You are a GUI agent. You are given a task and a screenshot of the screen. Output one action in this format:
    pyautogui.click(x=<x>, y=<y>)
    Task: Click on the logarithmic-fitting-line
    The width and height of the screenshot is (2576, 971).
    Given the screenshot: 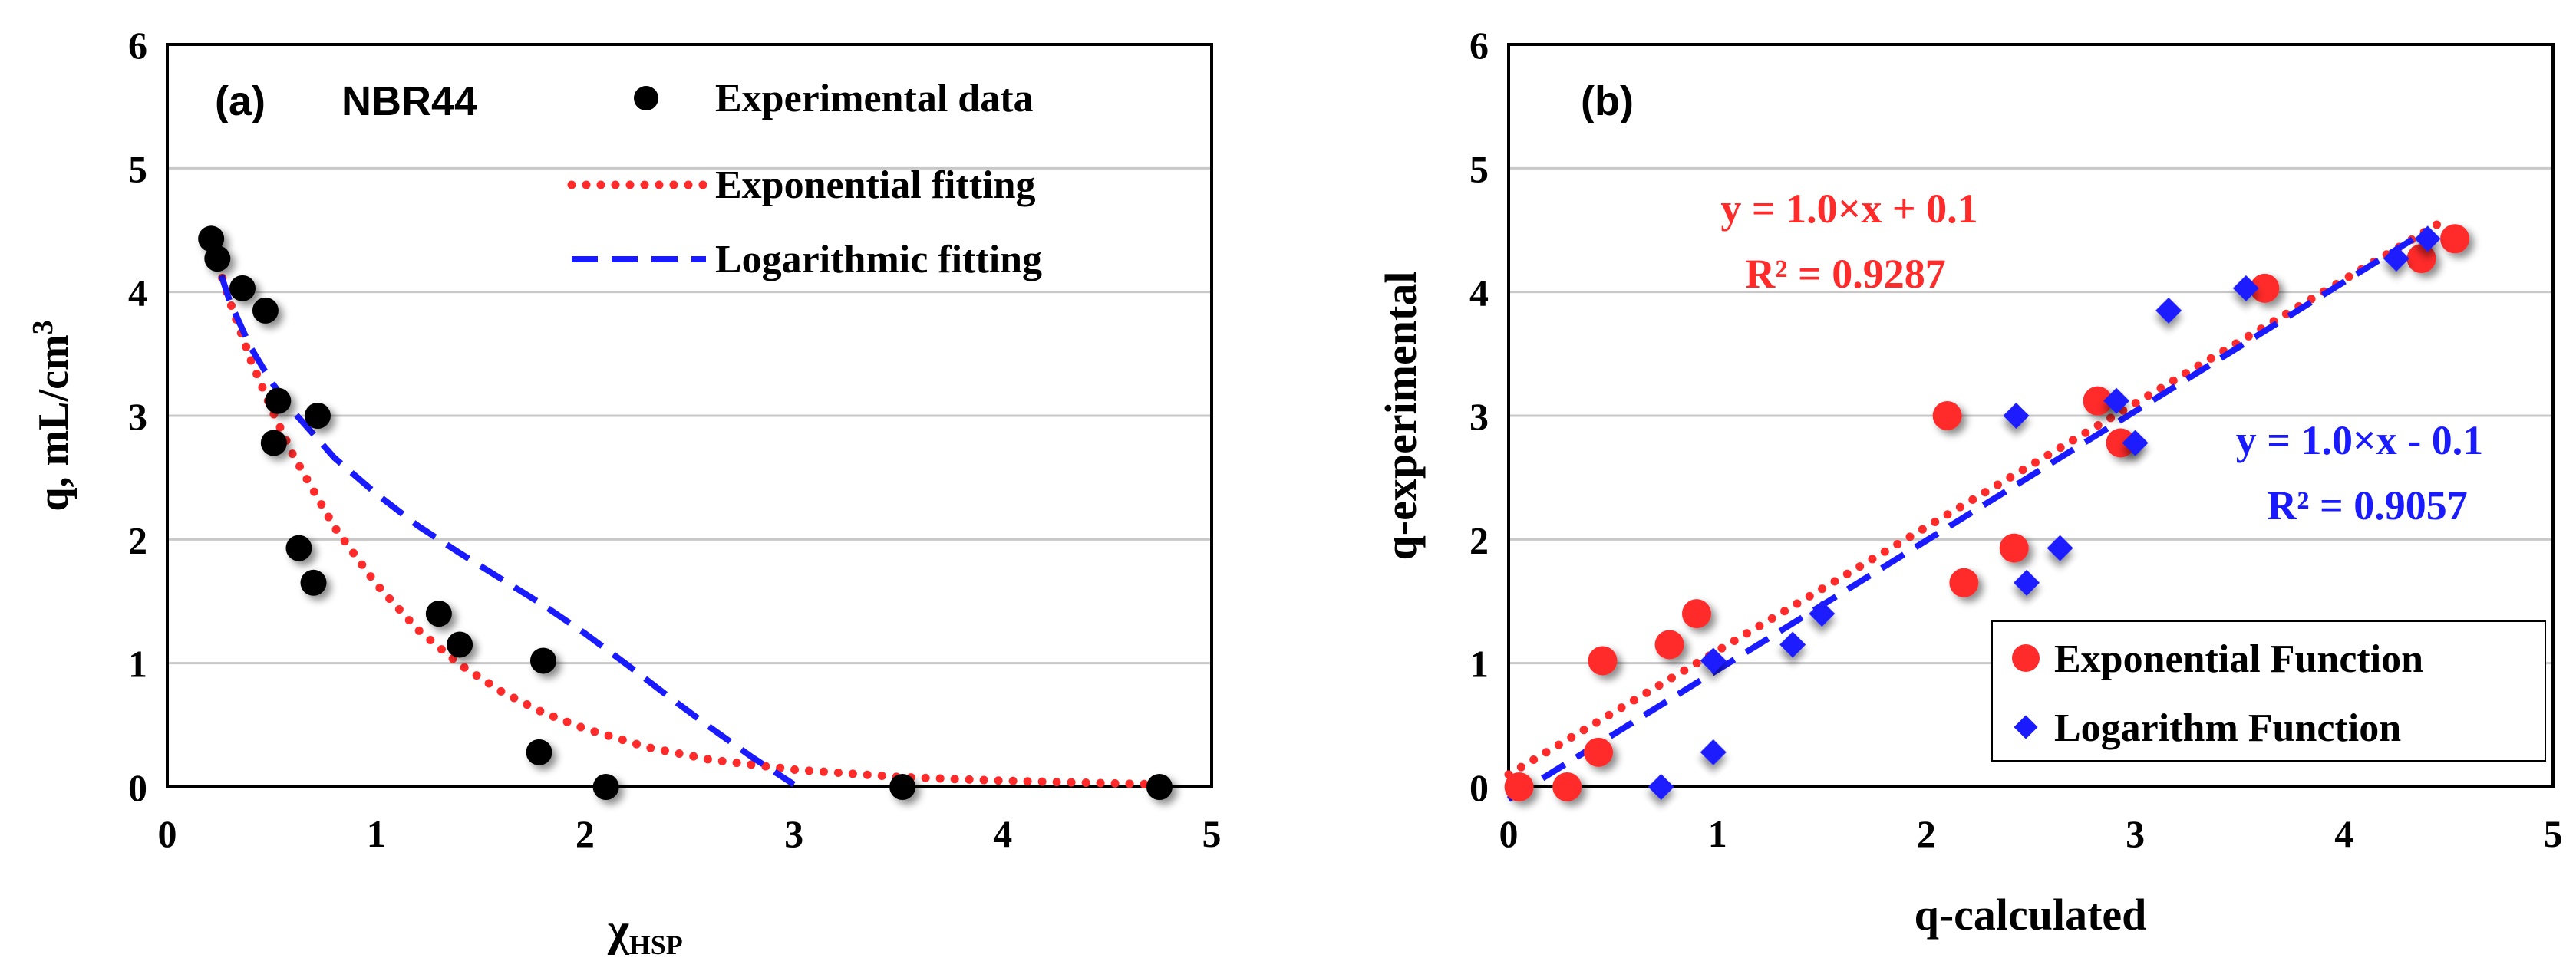 What is the action you would take?
    pyautogui.click(x=501, y=512)
    